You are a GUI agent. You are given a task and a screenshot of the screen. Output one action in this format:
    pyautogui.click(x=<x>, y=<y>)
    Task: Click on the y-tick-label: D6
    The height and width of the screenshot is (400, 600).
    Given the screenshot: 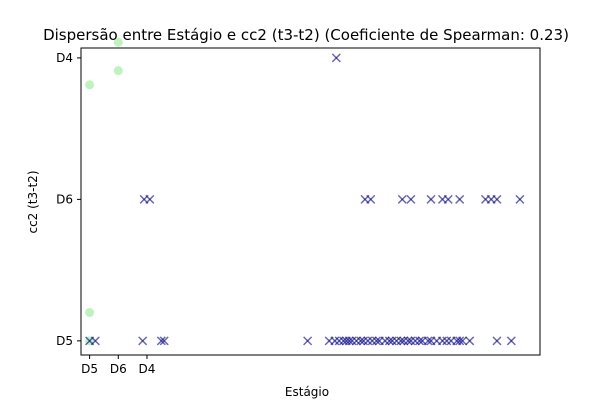 What is the action you would take?
    pyautogui.click(x=64, y=199)
    